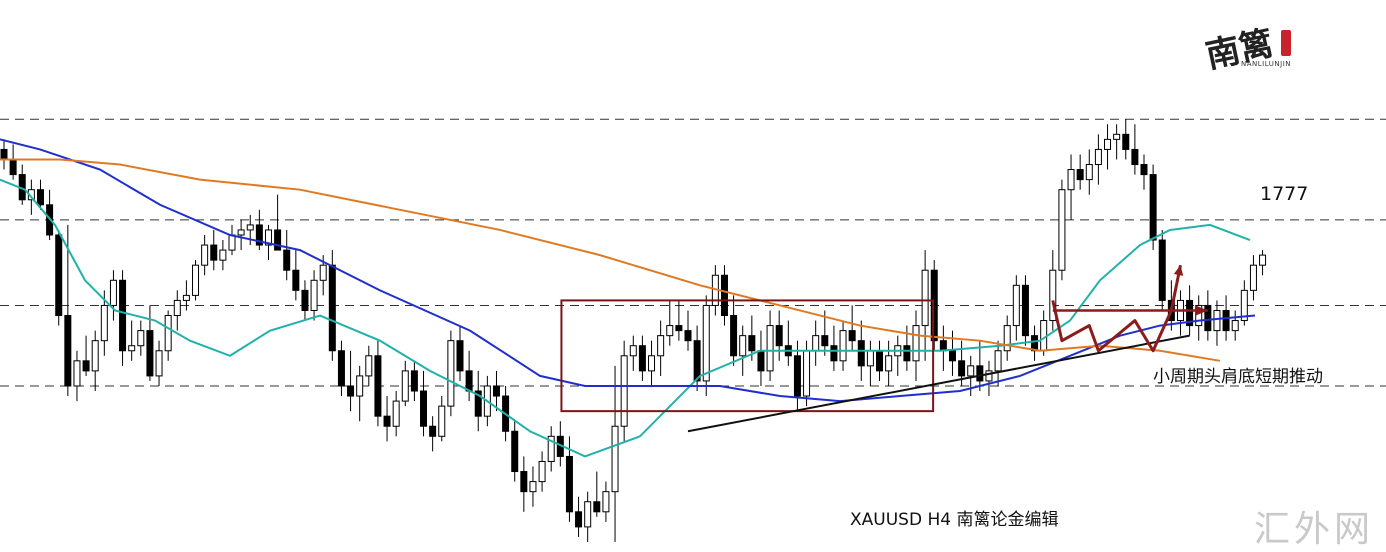 Image resolution: width=1386 pixels, height=552 pixels. I want to click on logo-subtext: NANLILUNJIN, so click(1266, 64).